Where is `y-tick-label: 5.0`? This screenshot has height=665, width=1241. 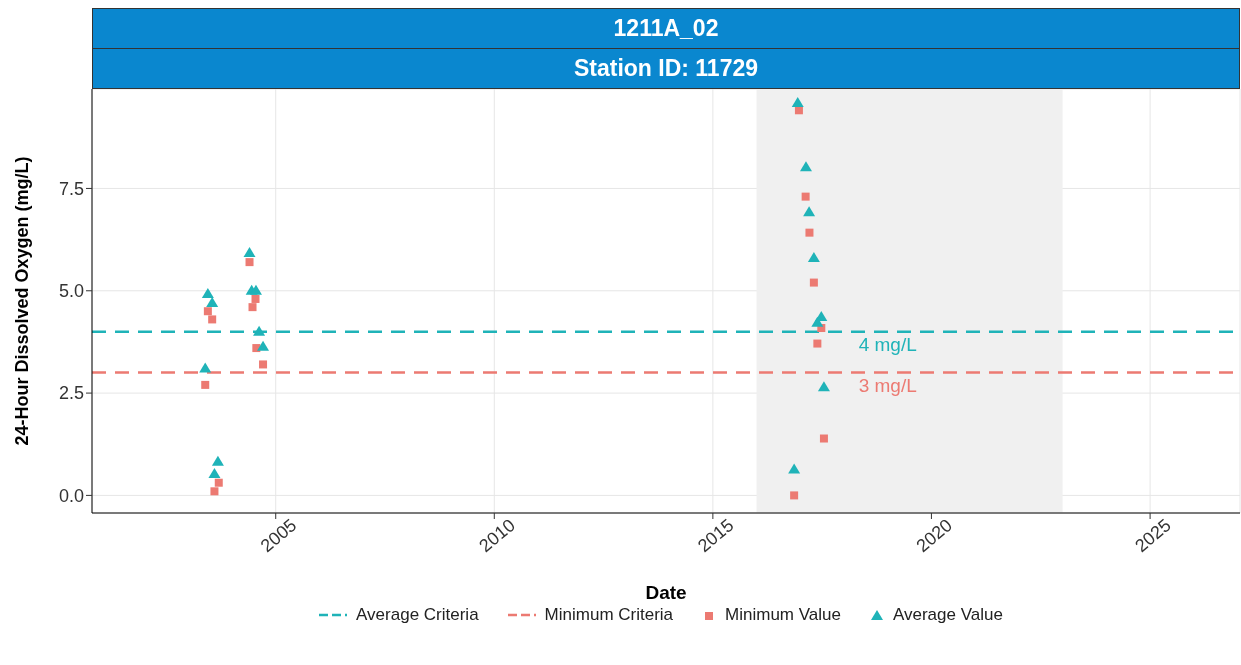
y-tick-label: 5.0 is located at coordinates (71, 291).